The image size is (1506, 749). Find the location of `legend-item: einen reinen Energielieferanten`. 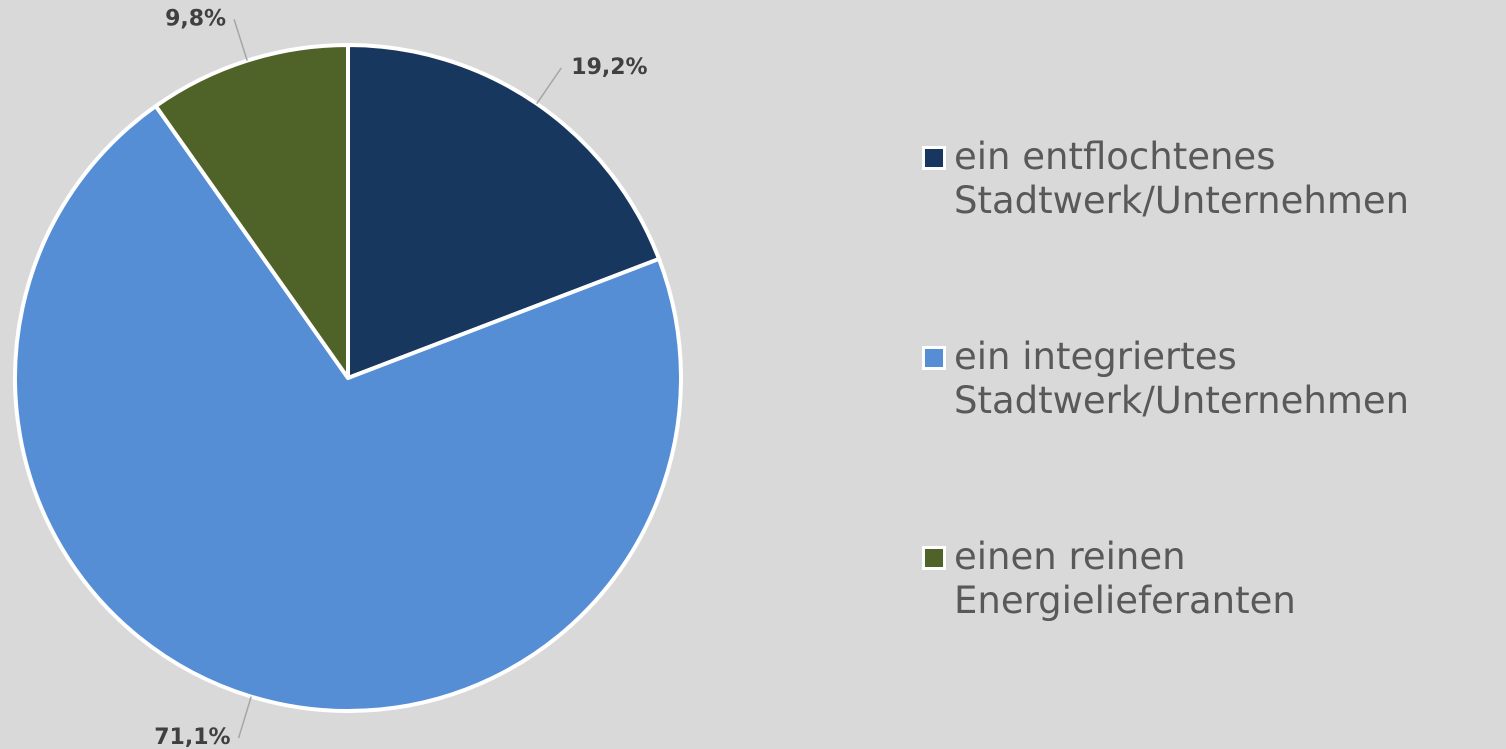

legend-item: einen reinen Energielieferanten is located at coordinates (1207, 635).